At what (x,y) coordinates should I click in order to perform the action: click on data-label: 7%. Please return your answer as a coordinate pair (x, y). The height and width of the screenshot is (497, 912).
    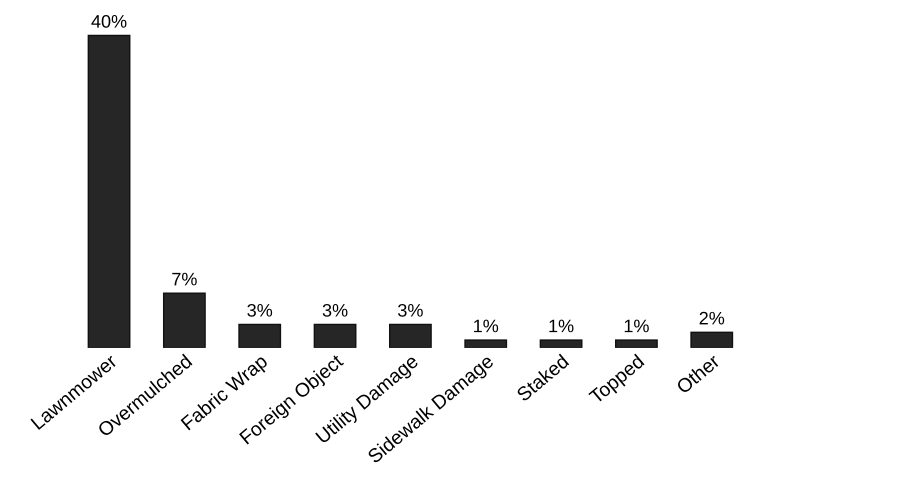
    Looking at the image, I should click on (184, 279).